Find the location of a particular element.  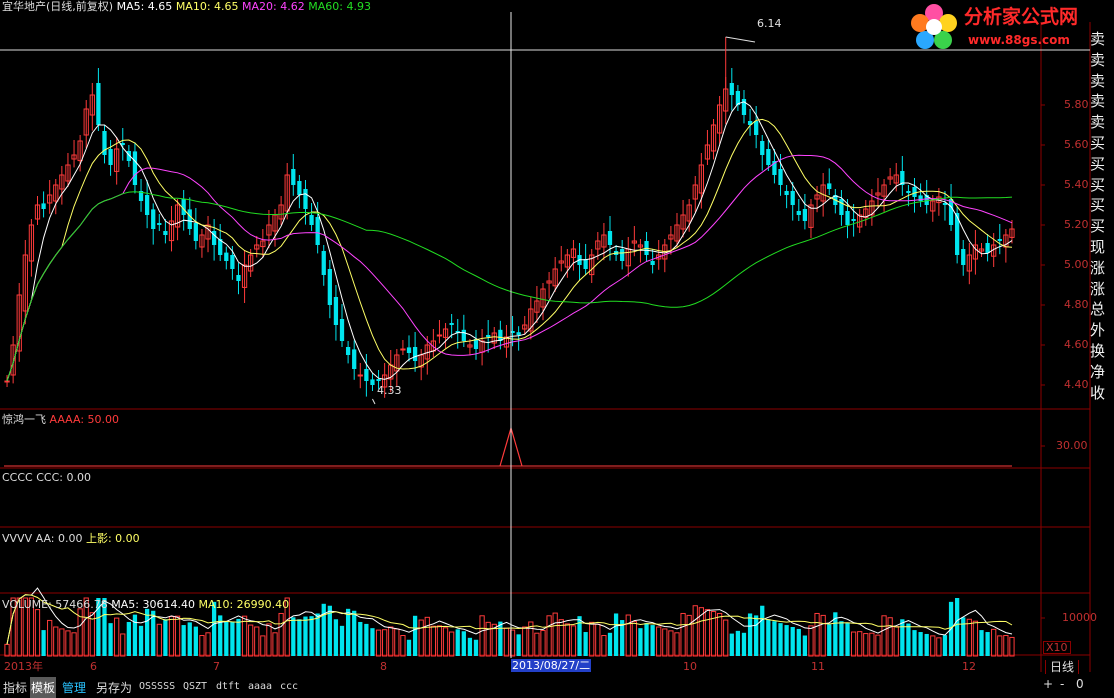

tab-osssss: OSSSSS is located at coordinates (157, 686).